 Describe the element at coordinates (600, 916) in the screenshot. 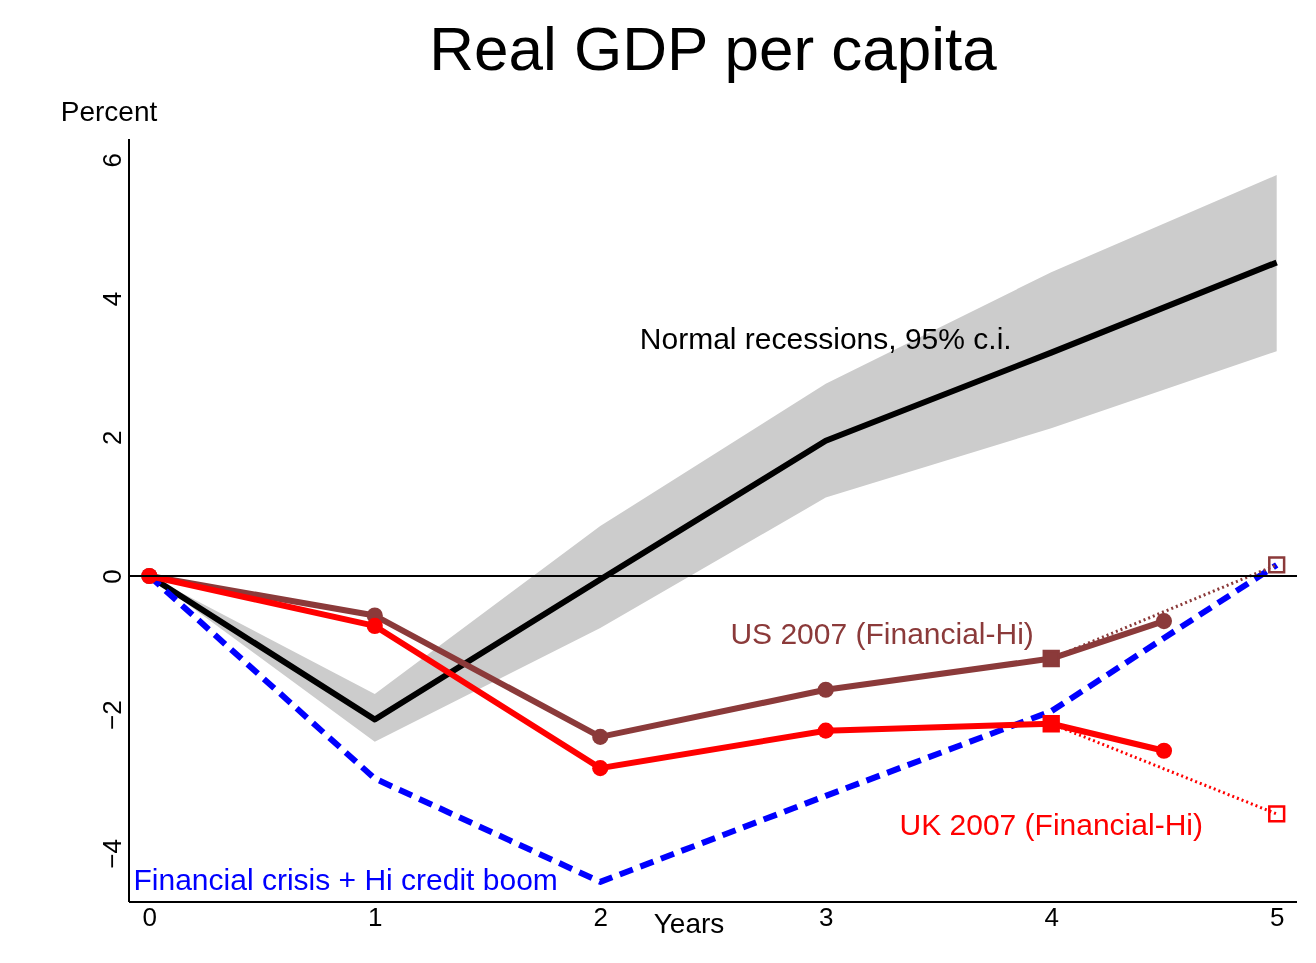

I see `x-tick-label: 2` at that location.